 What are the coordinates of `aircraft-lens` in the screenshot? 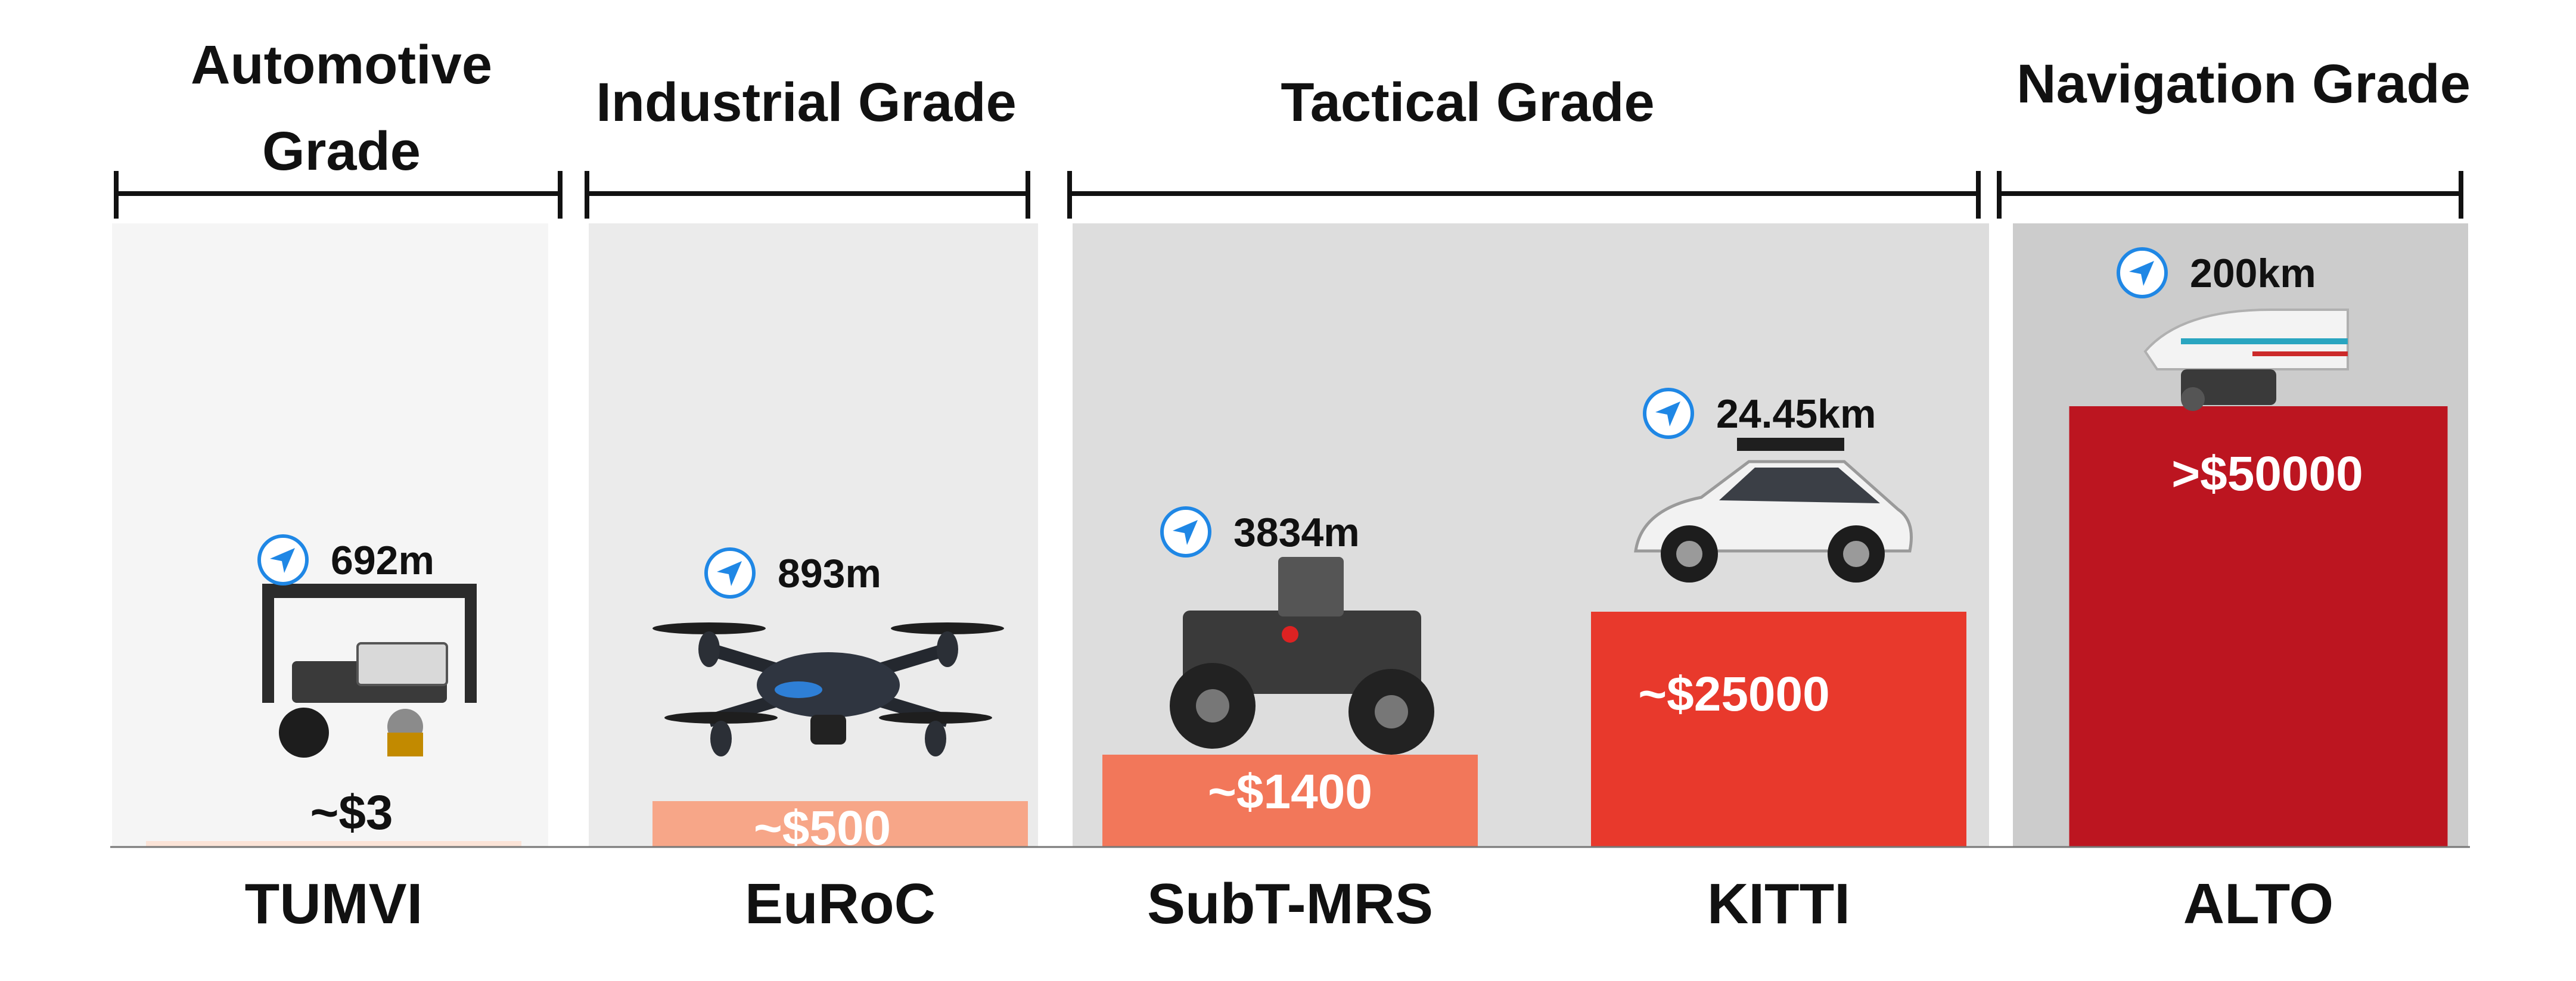 It's located at (2193, 399).